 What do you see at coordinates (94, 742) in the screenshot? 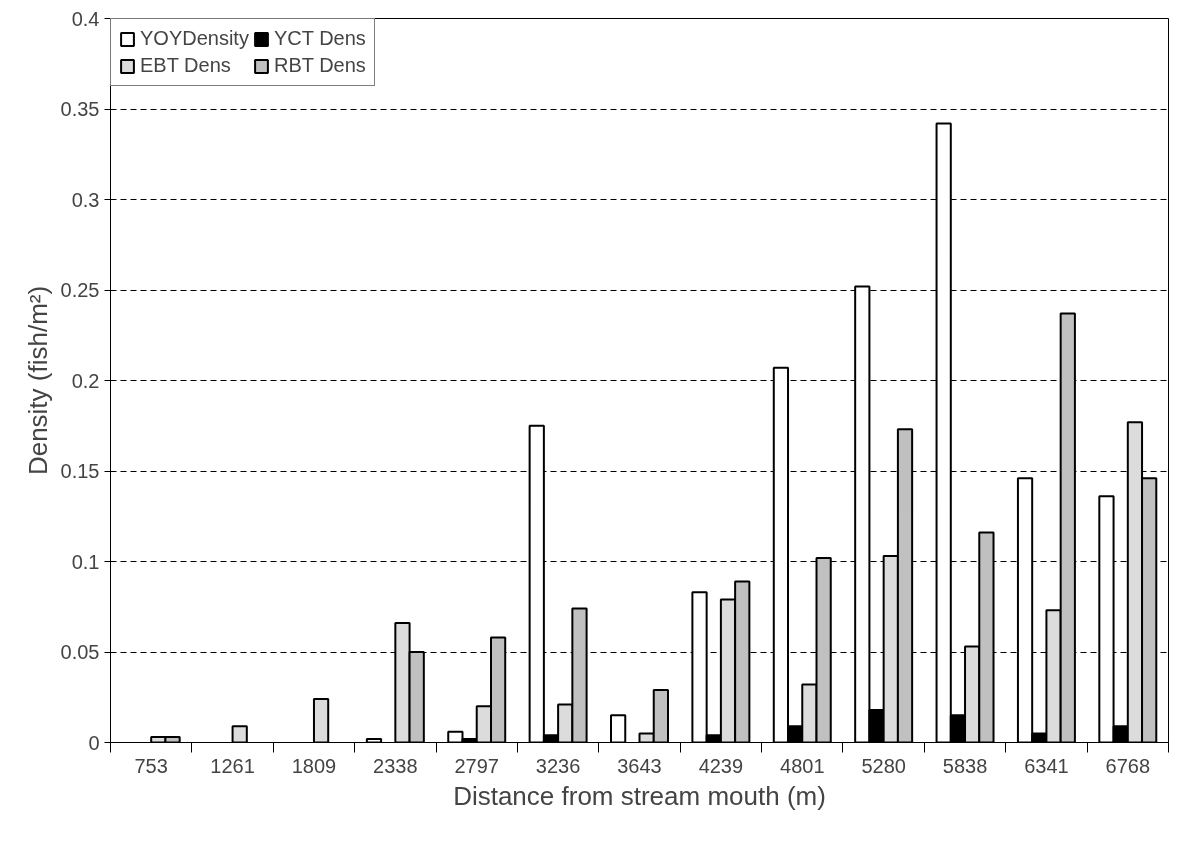
I see `y-tick-label: 0` at bounding box center [94, 742].